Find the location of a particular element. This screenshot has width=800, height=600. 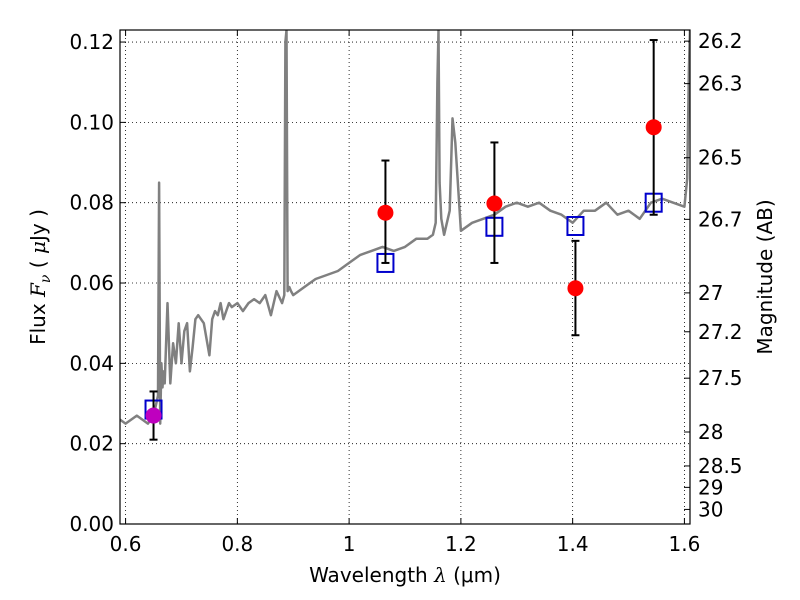

y2-tick-label: 26.3 is located at coordinates (720, 84).